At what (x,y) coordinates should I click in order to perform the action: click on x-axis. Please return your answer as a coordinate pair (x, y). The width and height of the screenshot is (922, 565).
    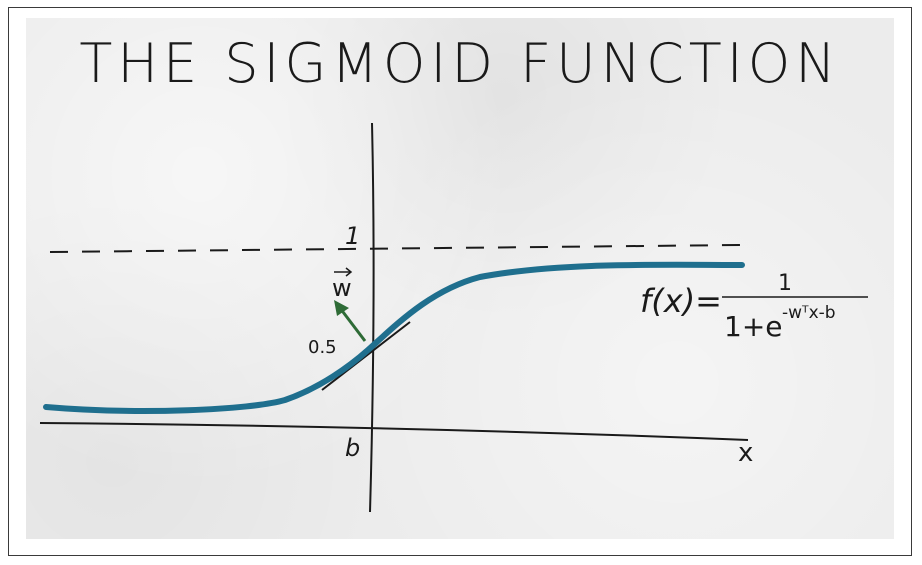
    Looking at the image, I should click on (394, 431).